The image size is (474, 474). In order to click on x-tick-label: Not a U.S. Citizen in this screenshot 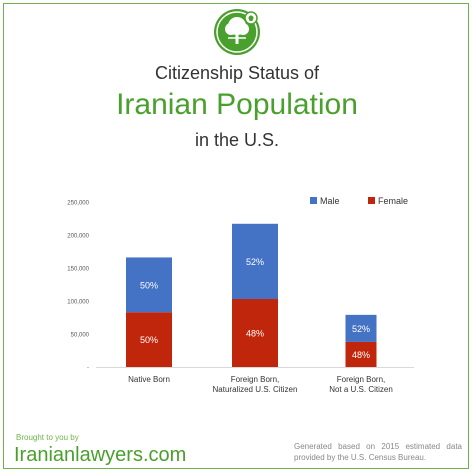, I will do `click(361, 389)`.